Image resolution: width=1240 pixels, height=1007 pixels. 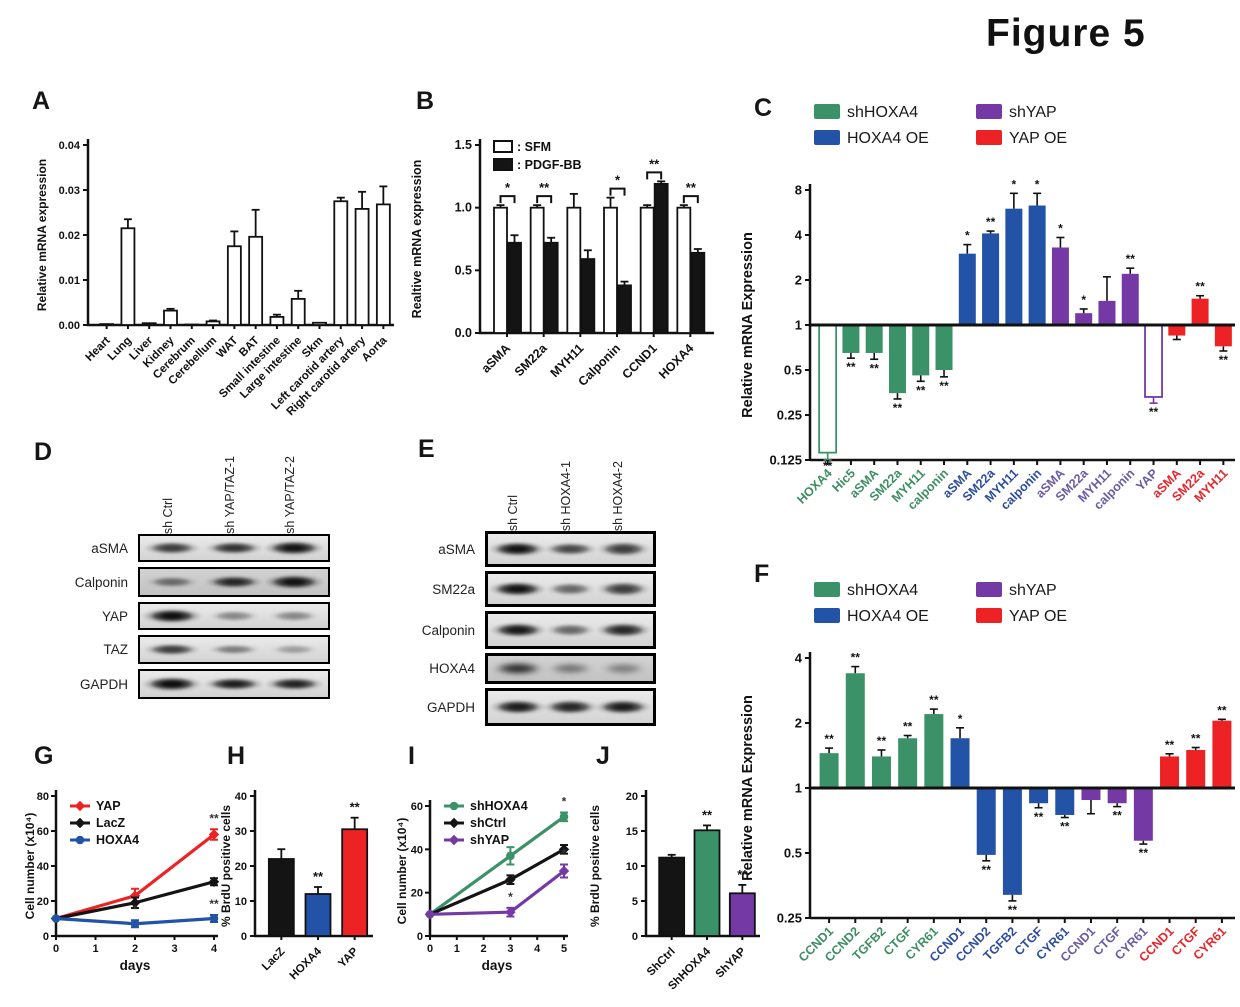 I want to click on svg-text: aSMA, so click(x=496, y=358).